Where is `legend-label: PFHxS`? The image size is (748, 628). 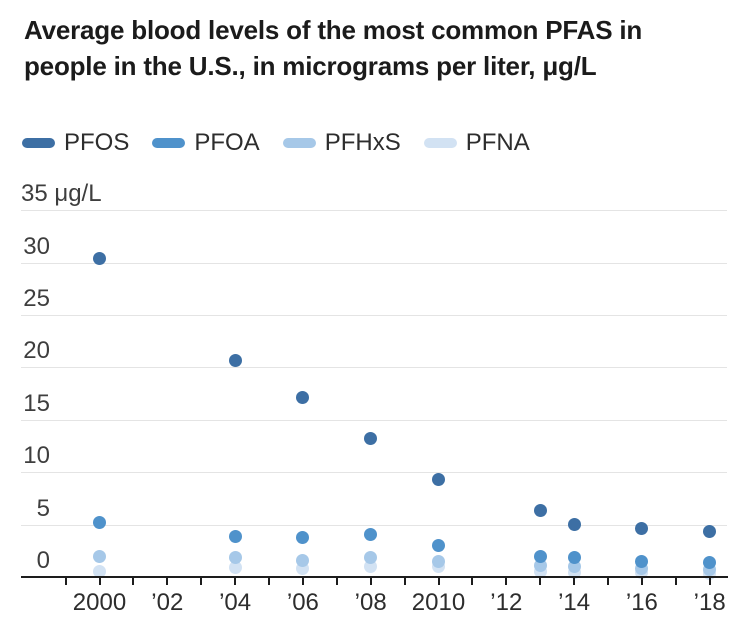 legend-label: PFHxS is located at coordinates (362, 142).